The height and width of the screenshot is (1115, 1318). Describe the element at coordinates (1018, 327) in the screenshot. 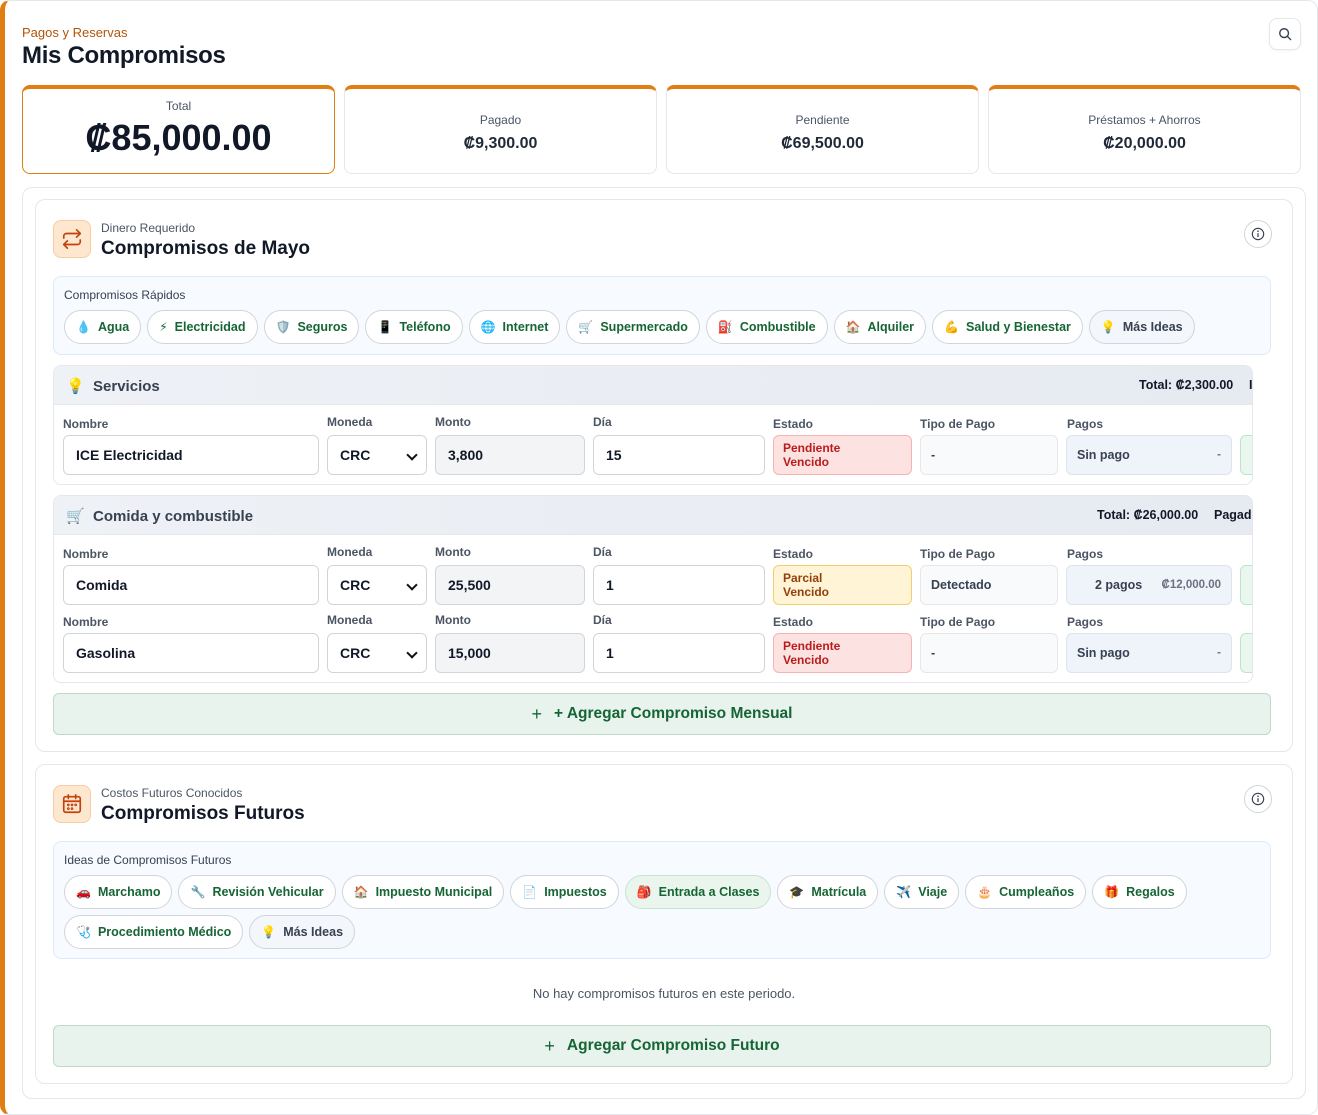

I see `chip-label: Salud y Bienestar` at that location.